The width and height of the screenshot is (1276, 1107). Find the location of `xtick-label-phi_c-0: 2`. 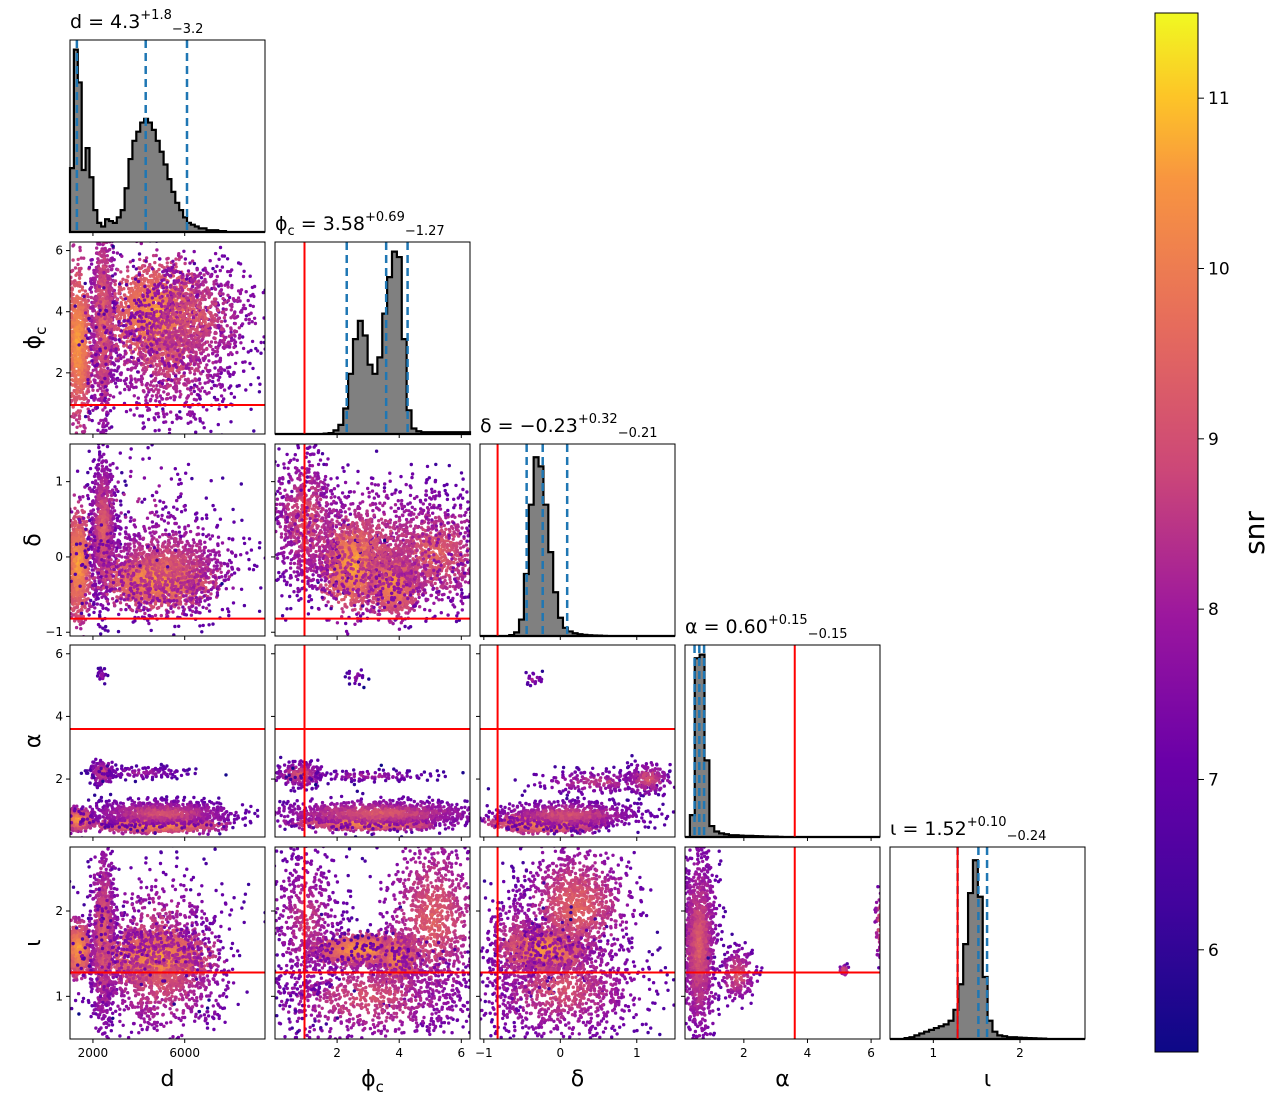

xtick-label-phi_c-0: 2 is located at coordinates (337, 1053).